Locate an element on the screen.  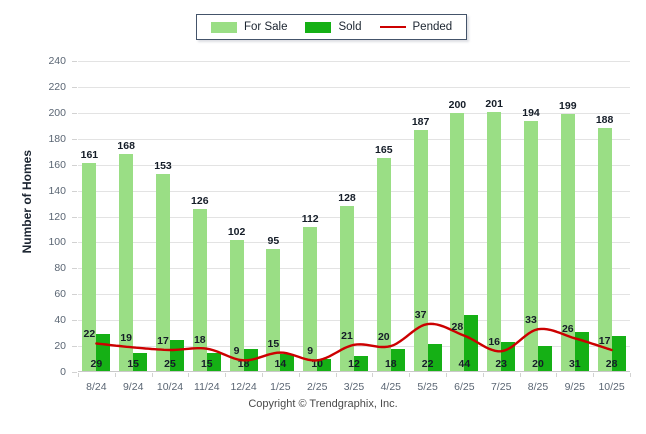
x-axis-tick-label: 11/24 is located at coordinates (207, 387).